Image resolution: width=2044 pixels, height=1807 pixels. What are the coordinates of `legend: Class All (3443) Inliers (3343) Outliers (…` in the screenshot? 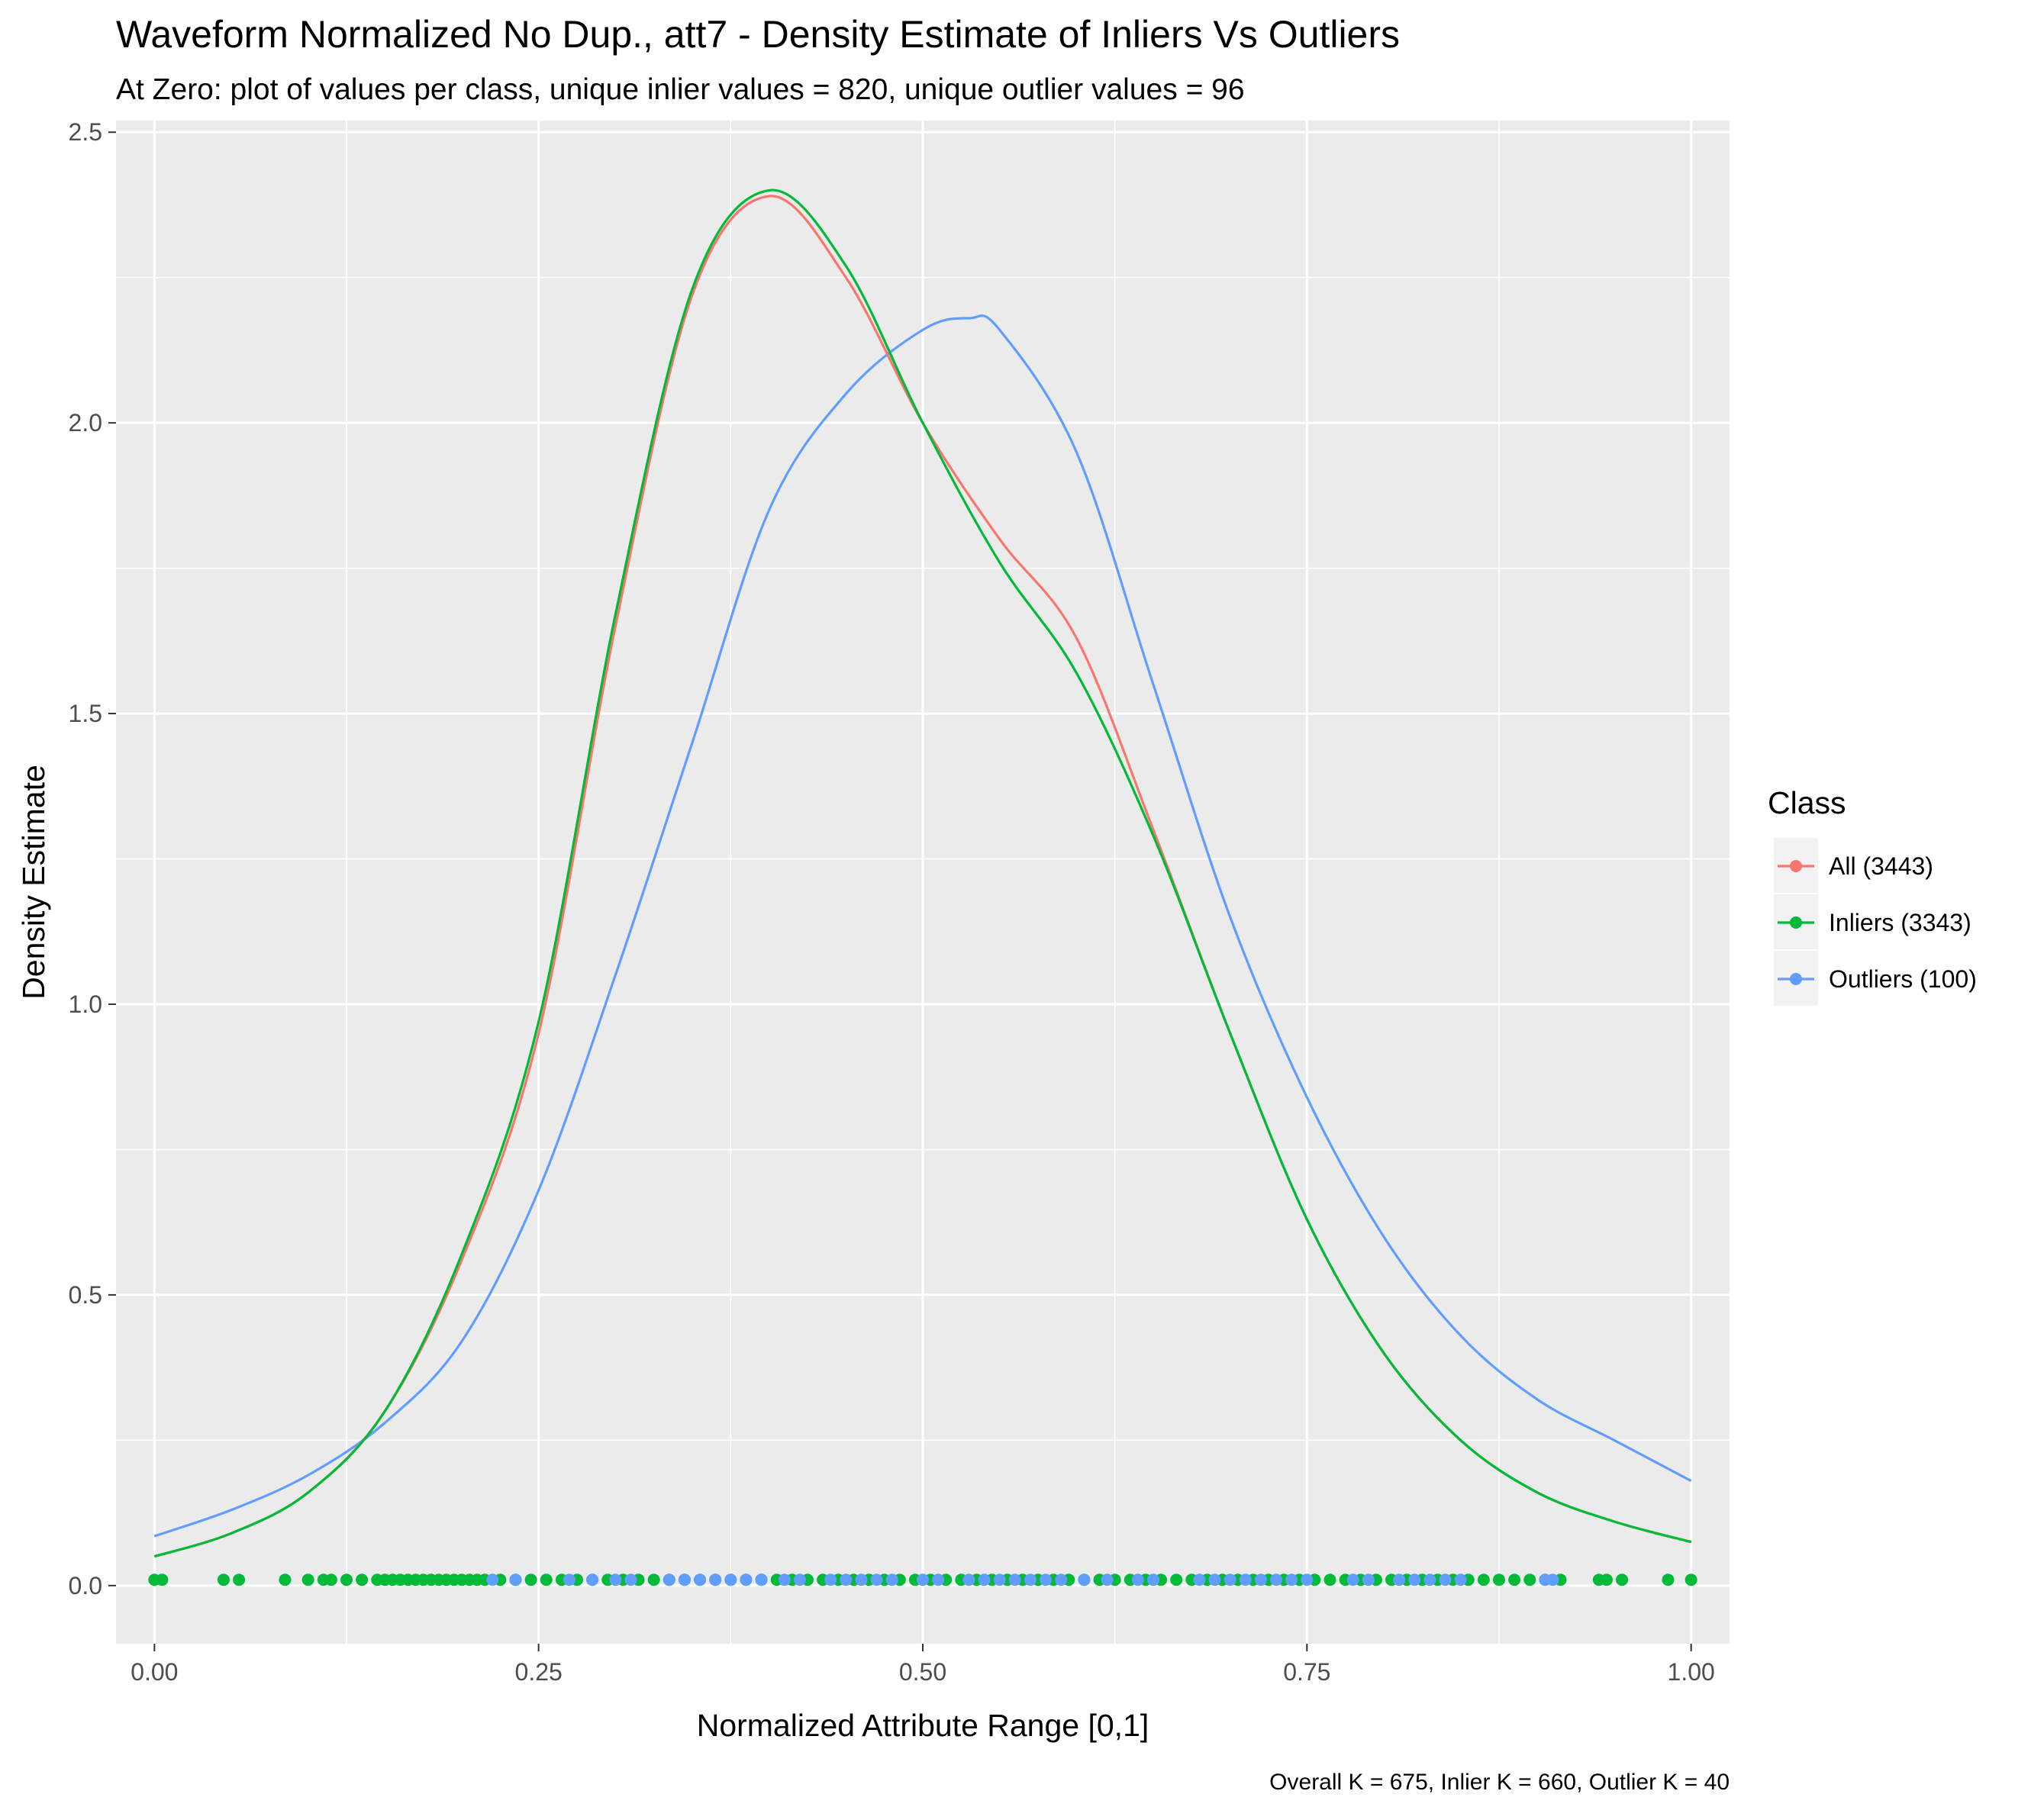 It's located at (1873, 895).